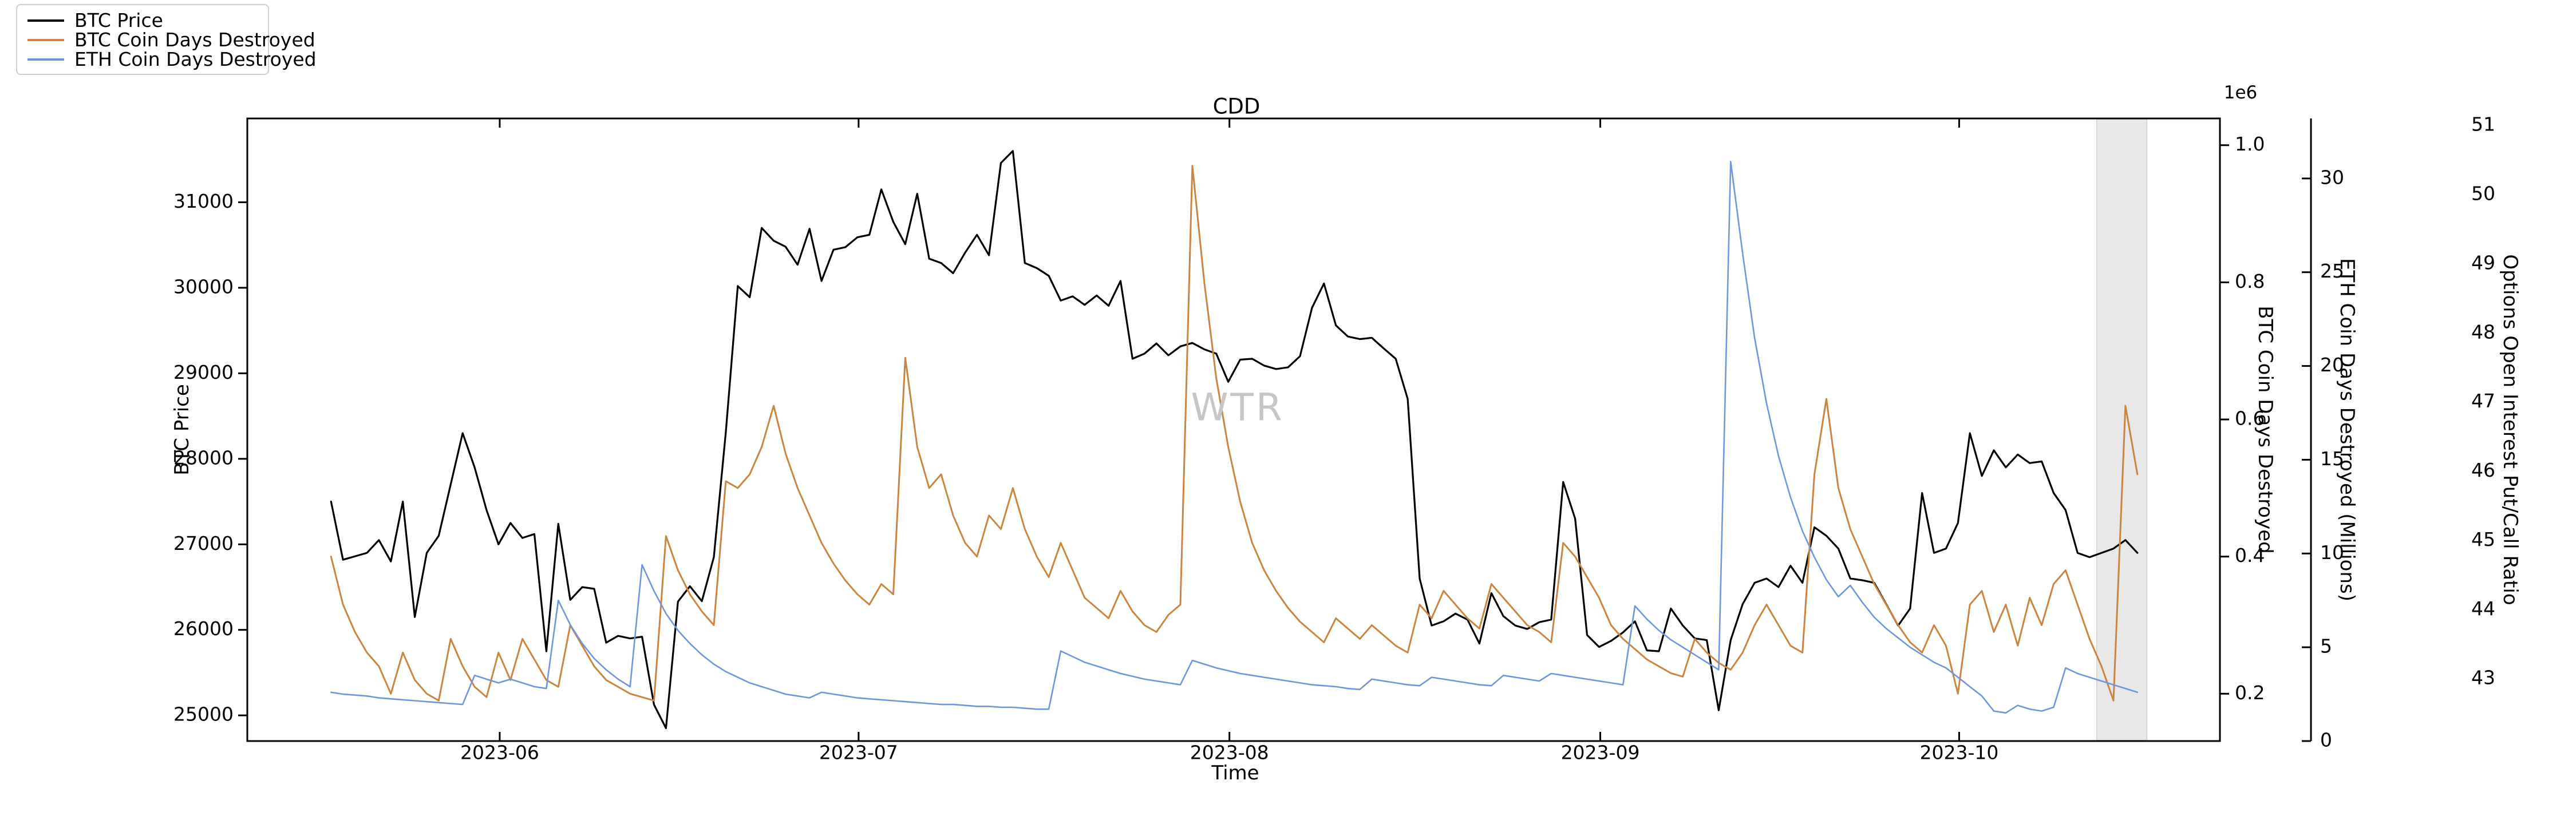 This screenshot has width=2576, height=824. Describe the element at coordinates (1235, 773) in the screenshot. I see `x-axis-label-time: Time` at that location.